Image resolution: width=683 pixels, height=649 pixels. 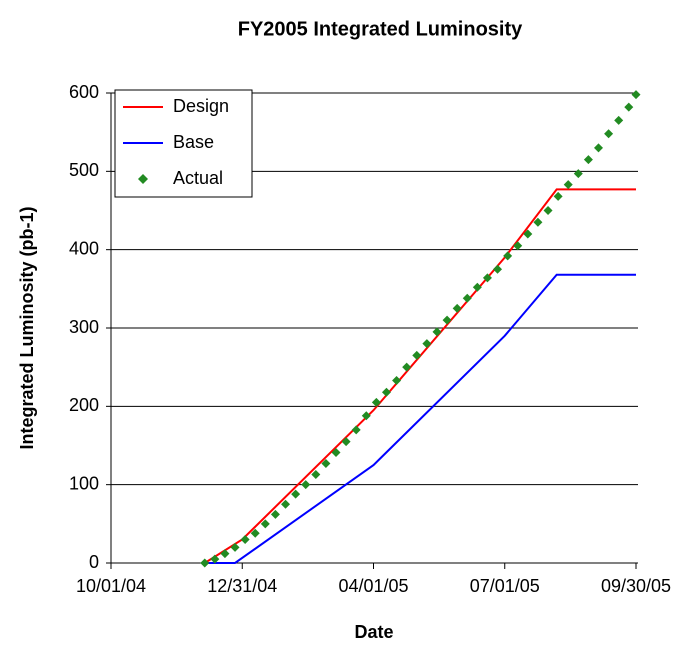 I want to click on y-tick-label: 100, so click(x=84, y=483).